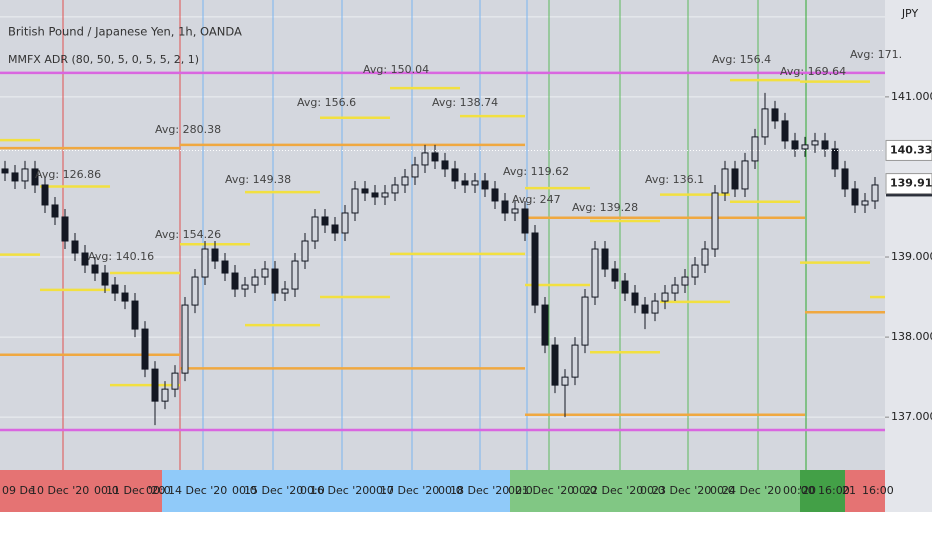 The image size is (932, 550). Describe the element at coordinates (125, 32) in the screenshot. I see `chart-title: British Pound / Japanese Yen, 1h, OANDA` at that location.